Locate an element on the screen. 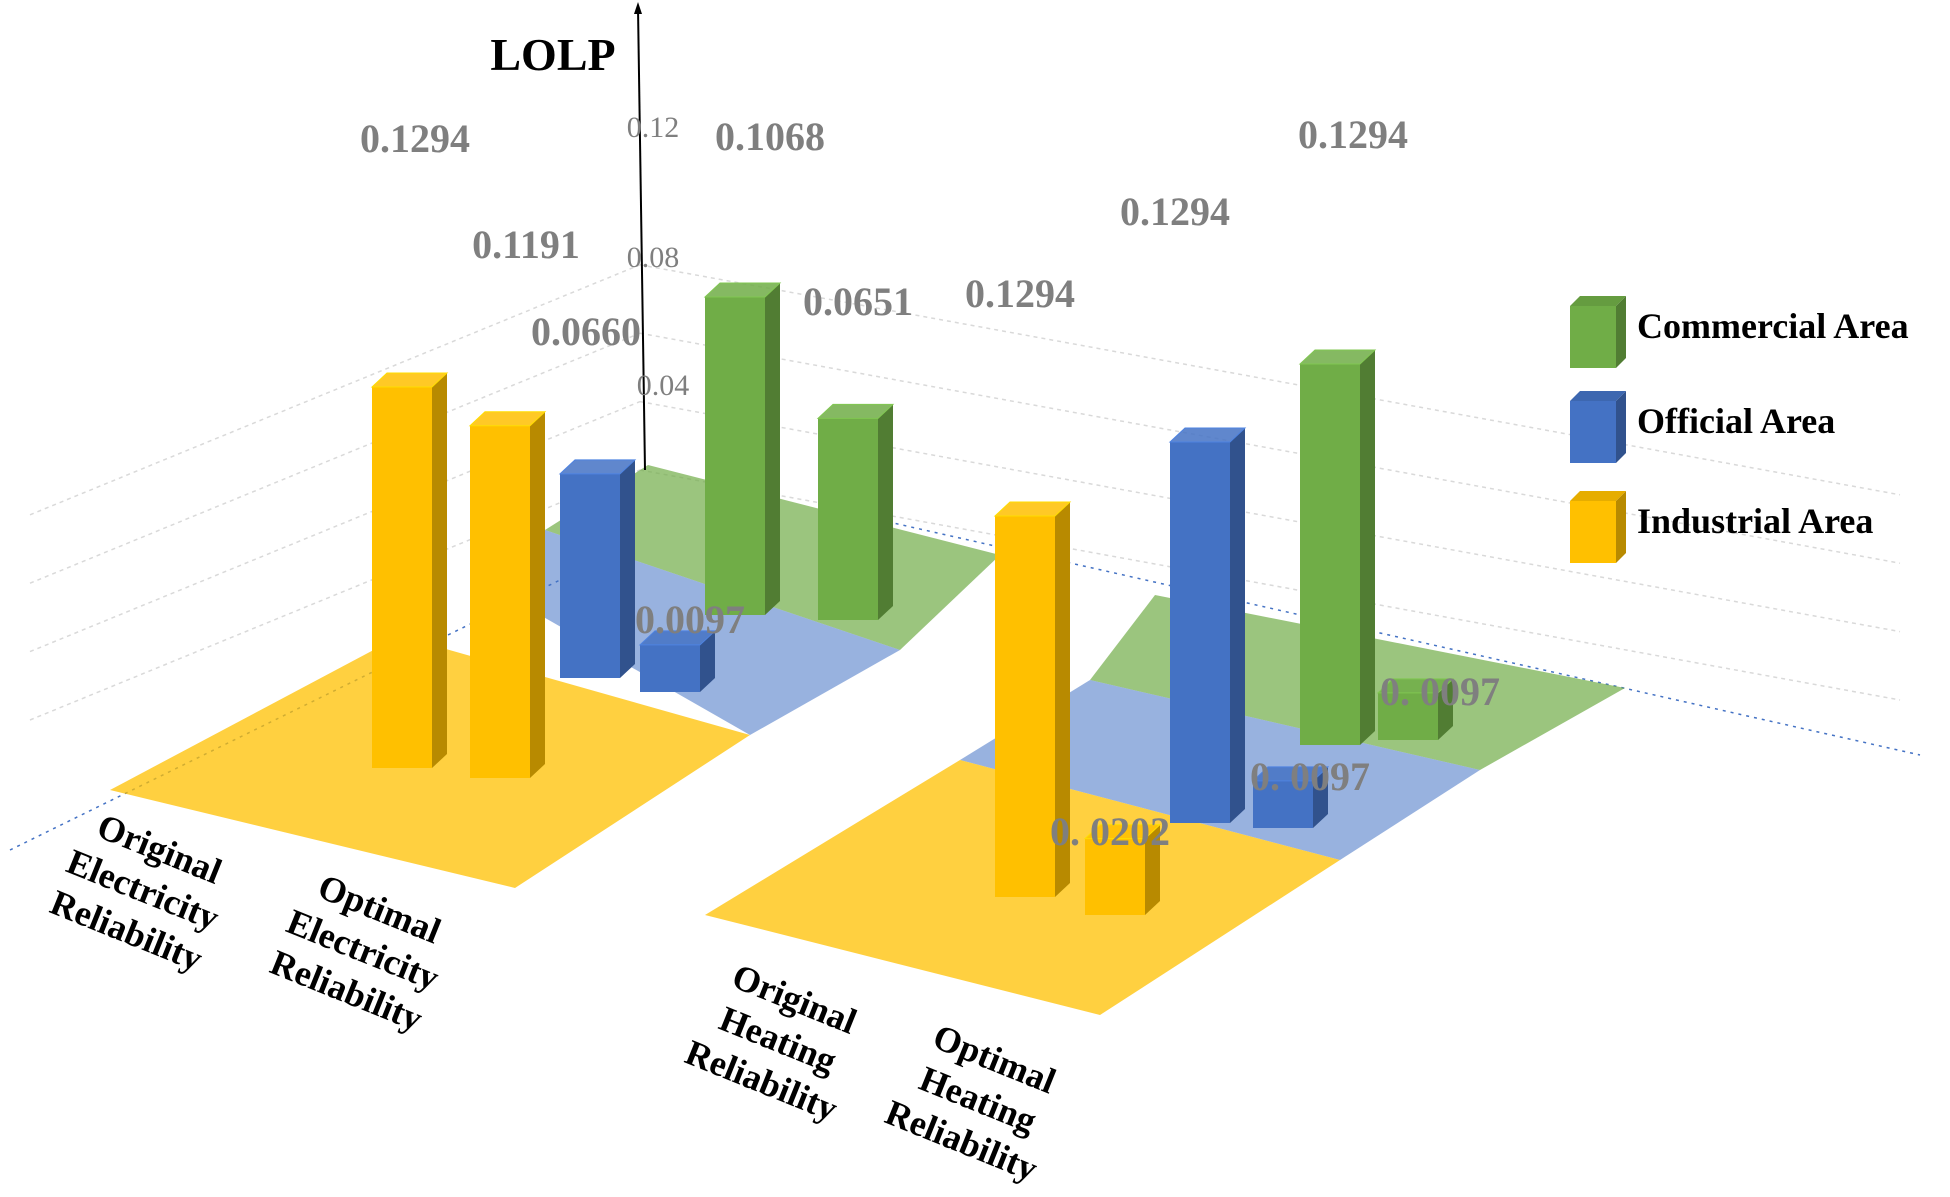 This screenshot has width=1950, height=1197. y-tick-label: 0.04 is located at coordinates (663, 385).